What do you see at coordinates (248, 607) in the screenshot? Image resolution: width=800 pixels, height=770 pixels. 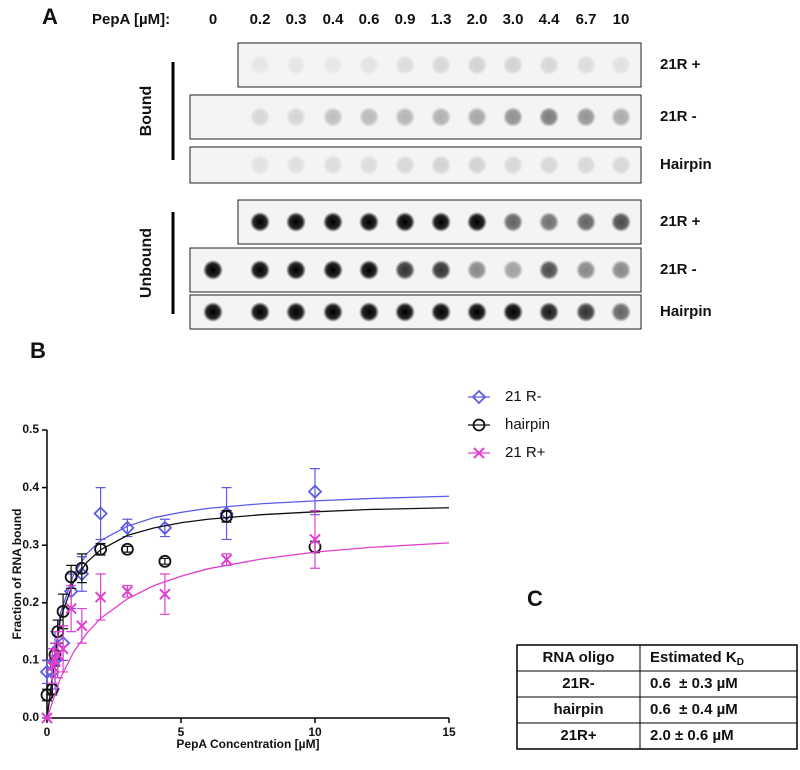 I see `fit-curve` at bounding box center [248, 607].